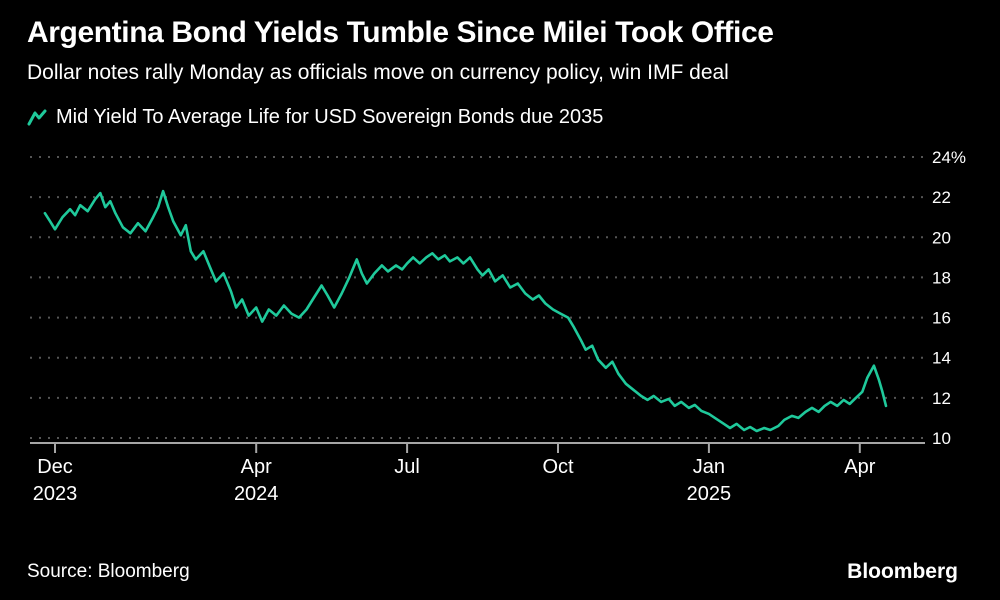 This screenshot has width=1000, height=600. I want to click on y-axis-label: 12, so click(941, 398).